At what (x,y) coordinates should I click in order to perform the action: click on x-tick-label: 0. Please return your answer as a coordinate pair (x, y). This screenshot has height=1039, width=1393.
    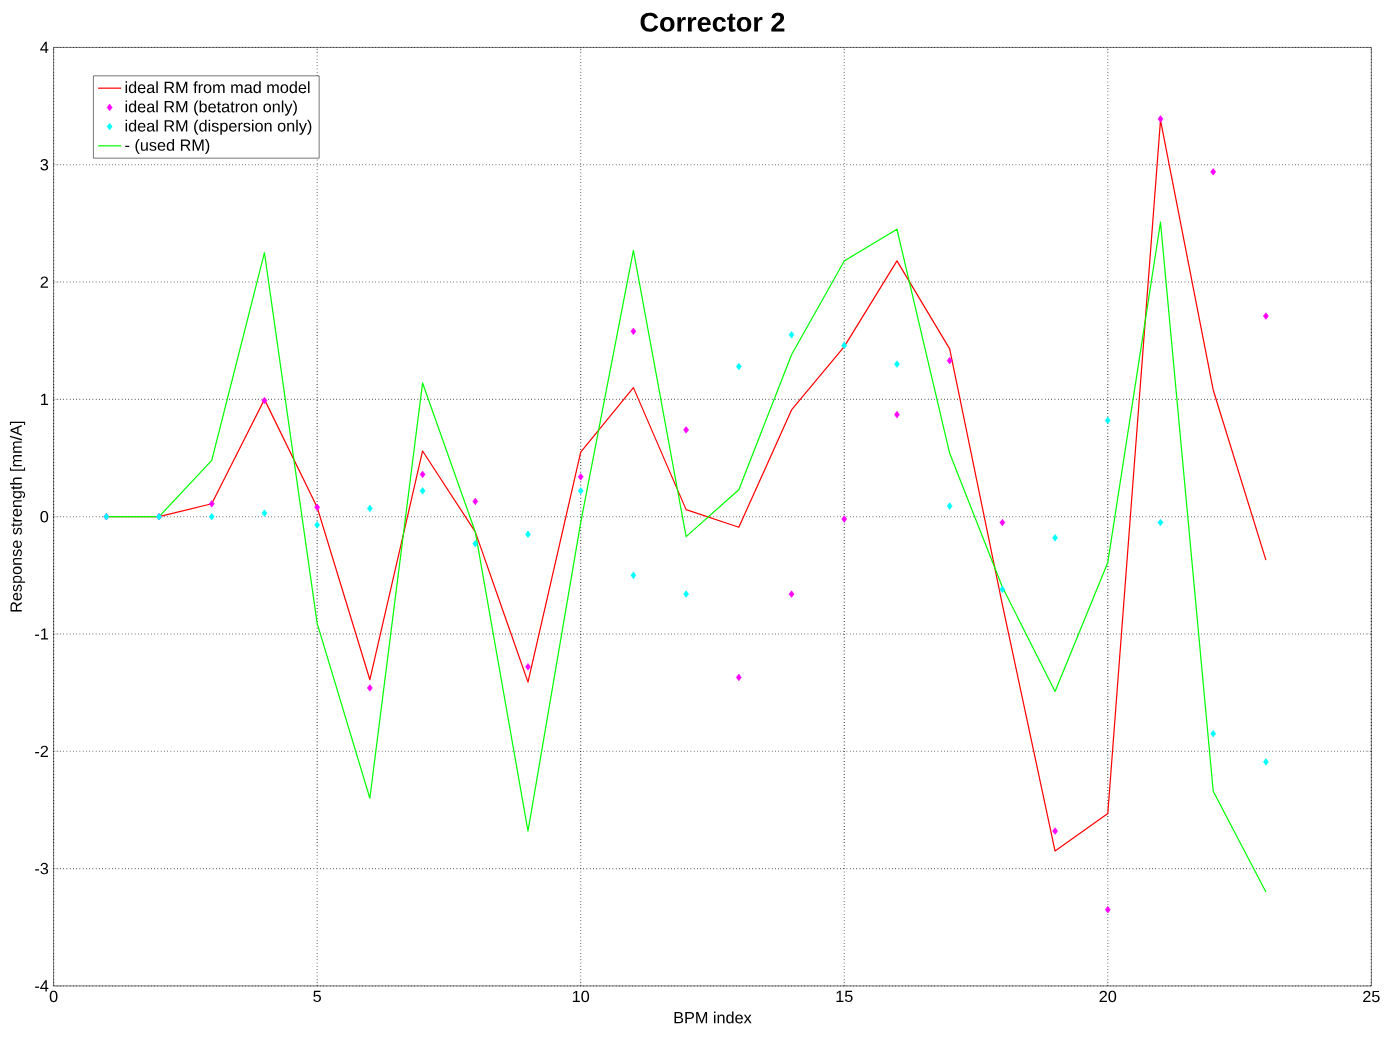
    Looking at the image, I should click on (53, 996).